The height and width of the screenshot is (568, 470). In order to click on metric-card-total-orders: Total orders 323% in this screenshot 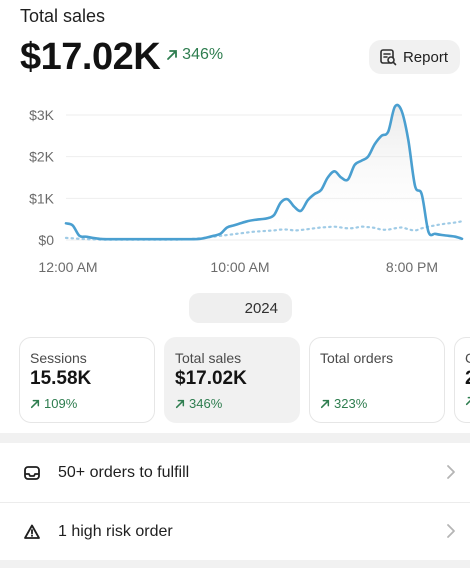, I will do `click(377, 380)`.